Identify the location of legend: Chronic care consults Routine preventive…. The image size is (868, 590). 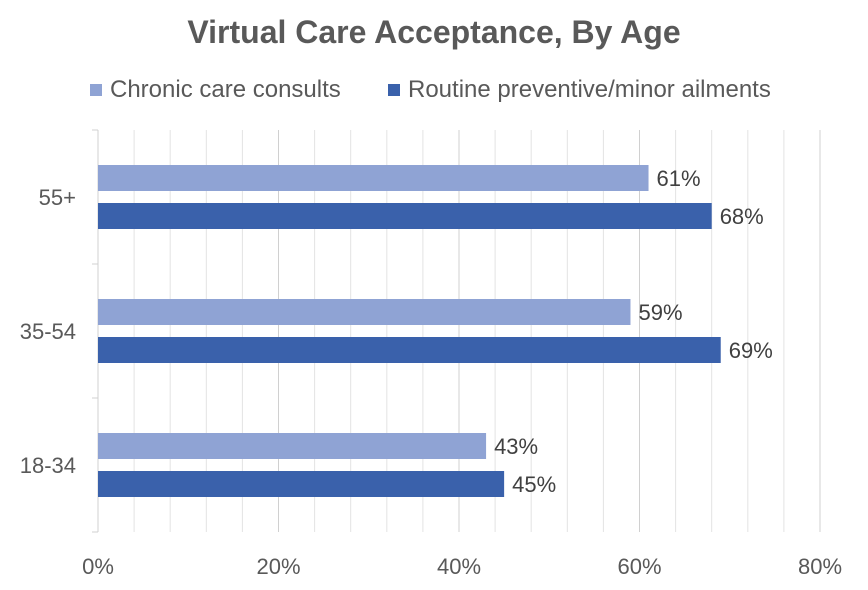
(434, 90).